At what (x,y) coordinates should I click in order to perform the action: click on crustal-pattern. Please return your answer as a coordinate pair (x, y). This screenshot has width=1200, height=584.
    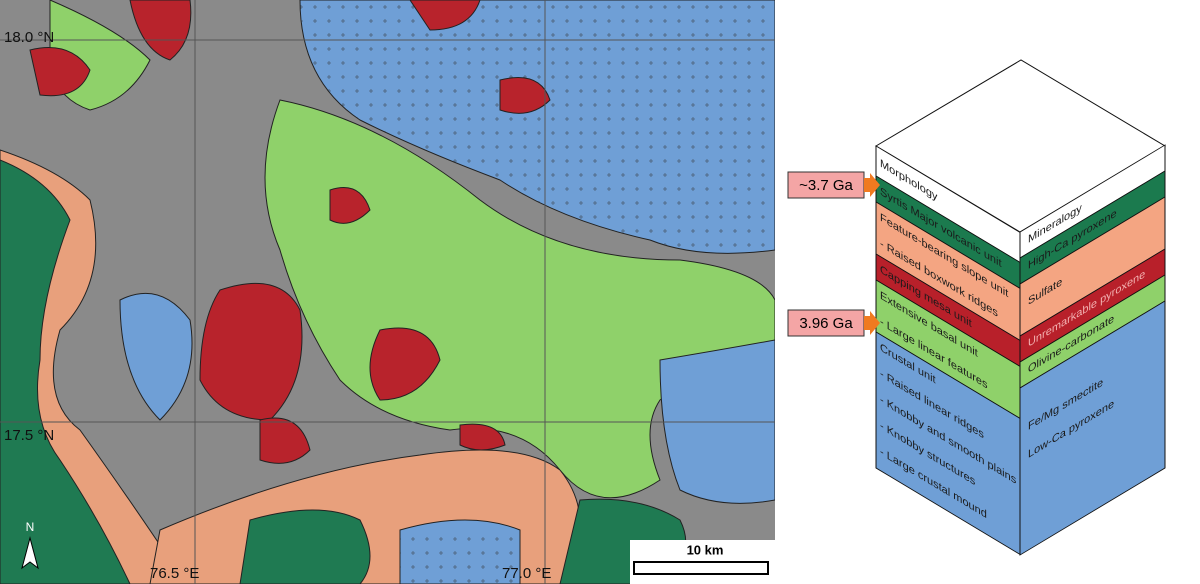
    Looking at the image, I should click on (460, 557).